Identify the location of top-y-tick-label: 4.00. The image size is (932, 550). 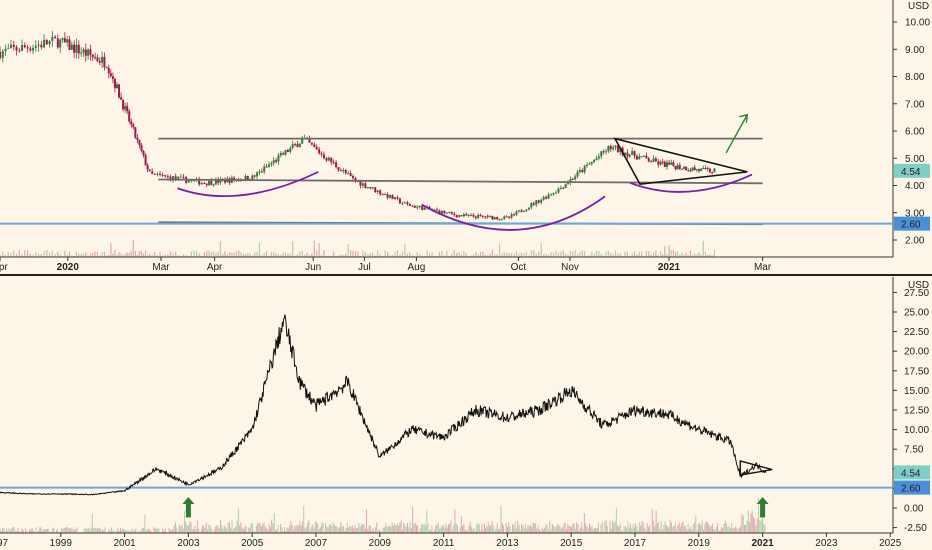
(915, 186).